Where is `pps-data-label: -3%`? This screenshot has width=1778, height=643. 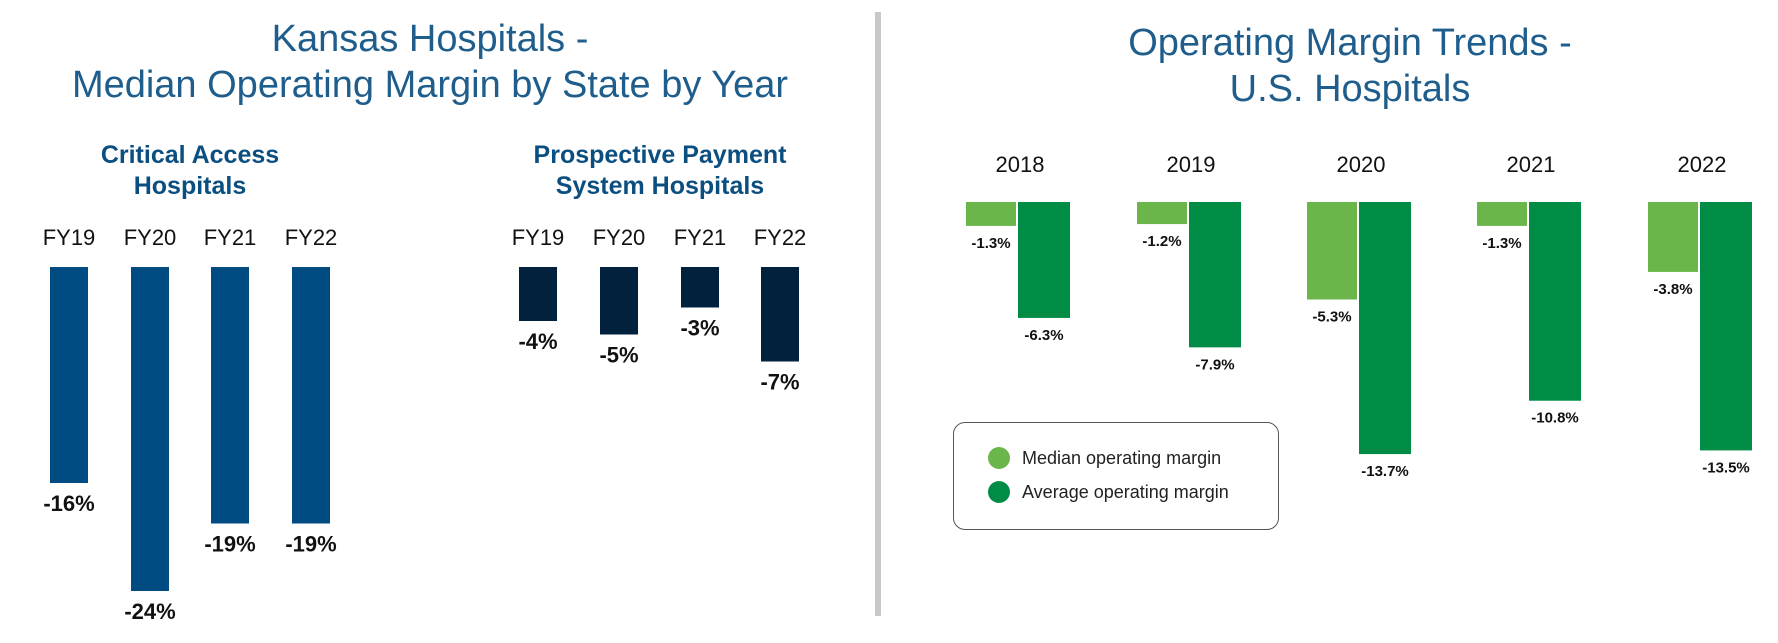 pps-data-label: -3% is located at coordinates (699, 328).